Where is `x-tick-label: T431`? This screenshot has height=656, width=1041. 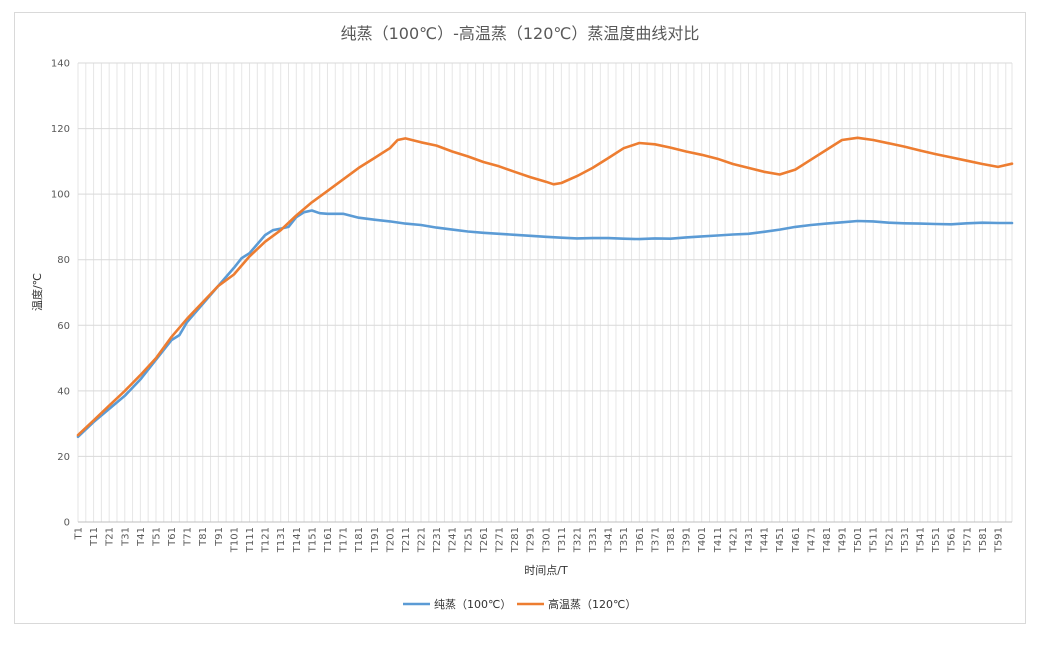
x-tick-label: T431 is located at coordinates (749, 540).